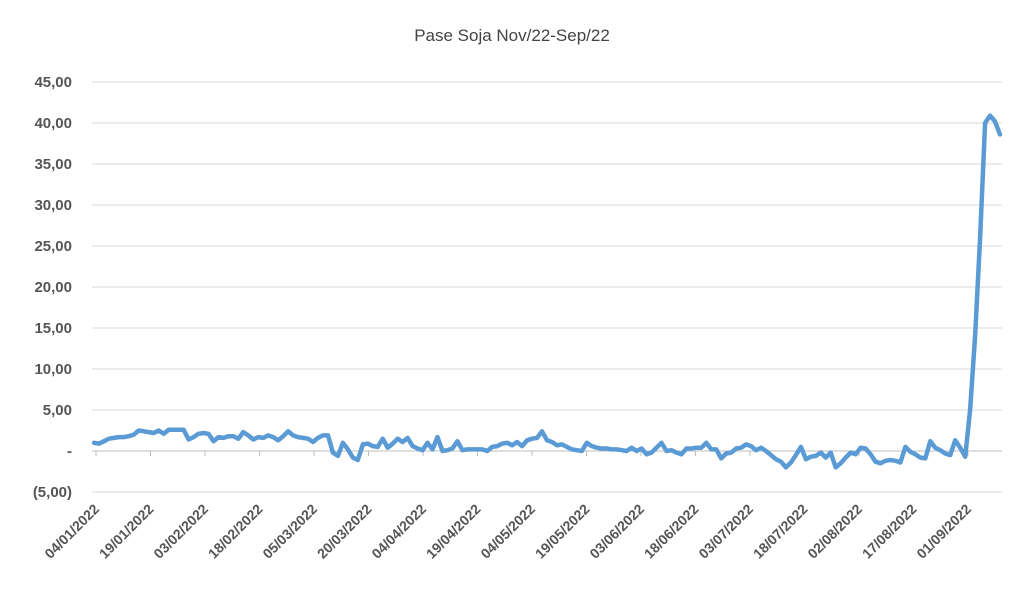 The height and width of the screenshot is (609, 1024). I want to click on y-tick-label: -, so click(69, 451).